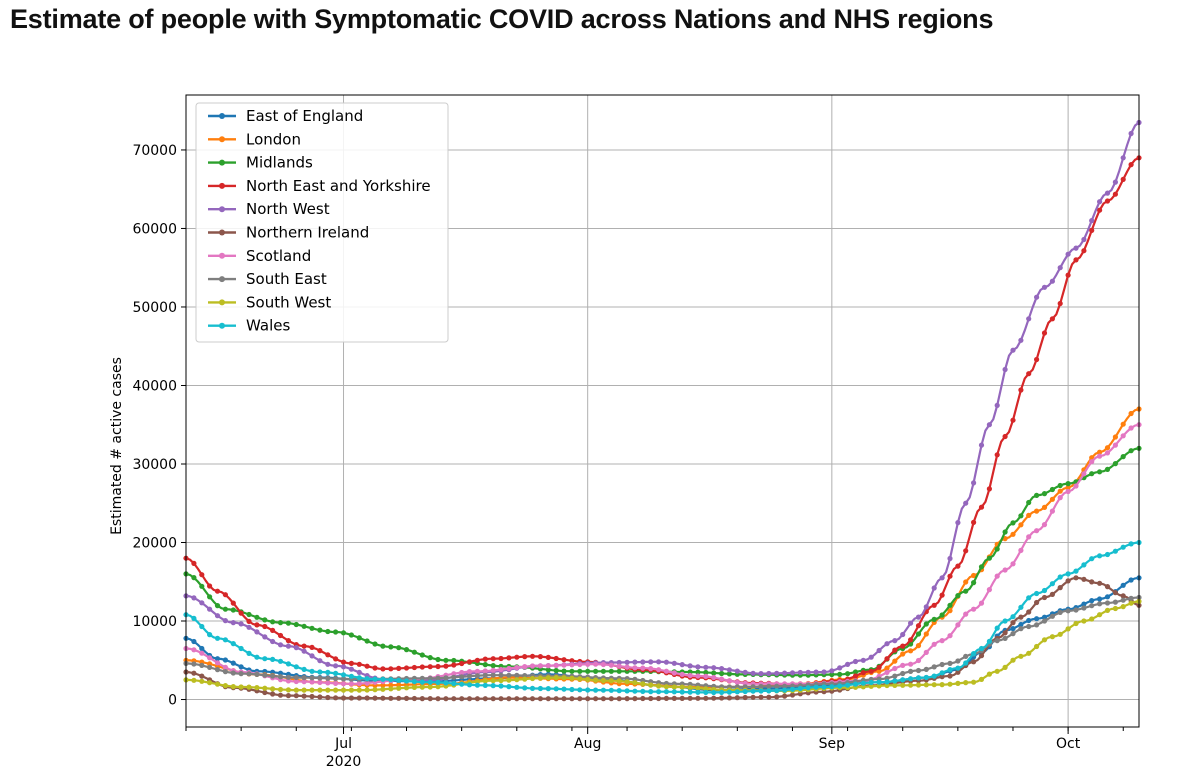  What do you see at coordinates (304, 116) in the screenshot?
I see `legend-label: East of England` at bounding box center [304, 116].